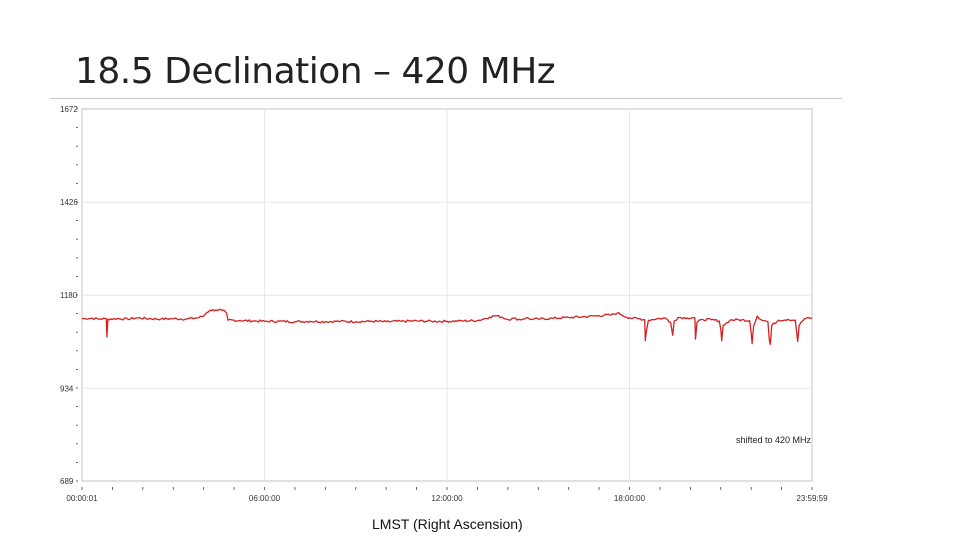 Image resolution: width=960 pixels, height=540 pixels. I want to click on x-tick-label: 12:00:00, so click(447, 498).